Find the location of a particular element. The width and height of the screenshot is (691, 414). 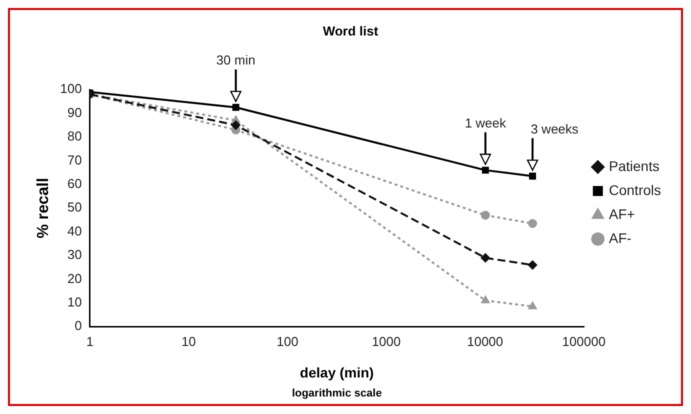

y-tick-label: 70 is located at coordinates (74, 160).